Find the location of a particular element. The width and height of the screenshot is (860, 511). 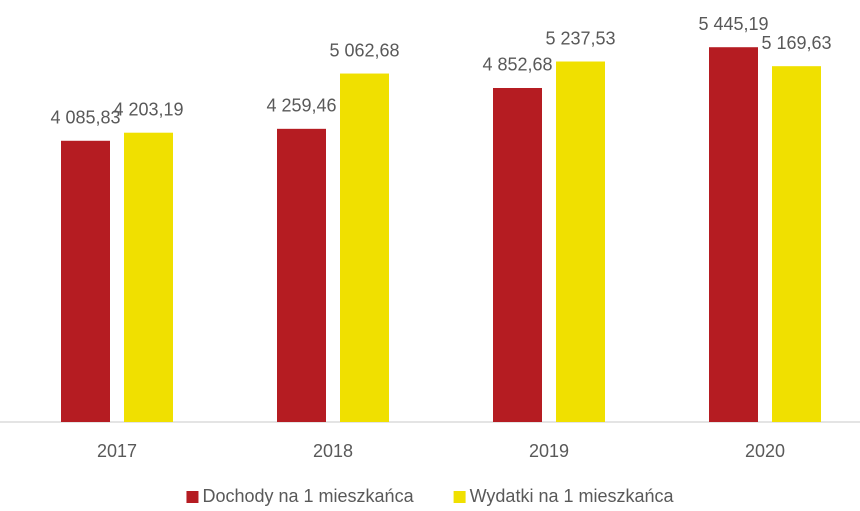

data-label: 4 085,83 is located at coordinates (85, 118).